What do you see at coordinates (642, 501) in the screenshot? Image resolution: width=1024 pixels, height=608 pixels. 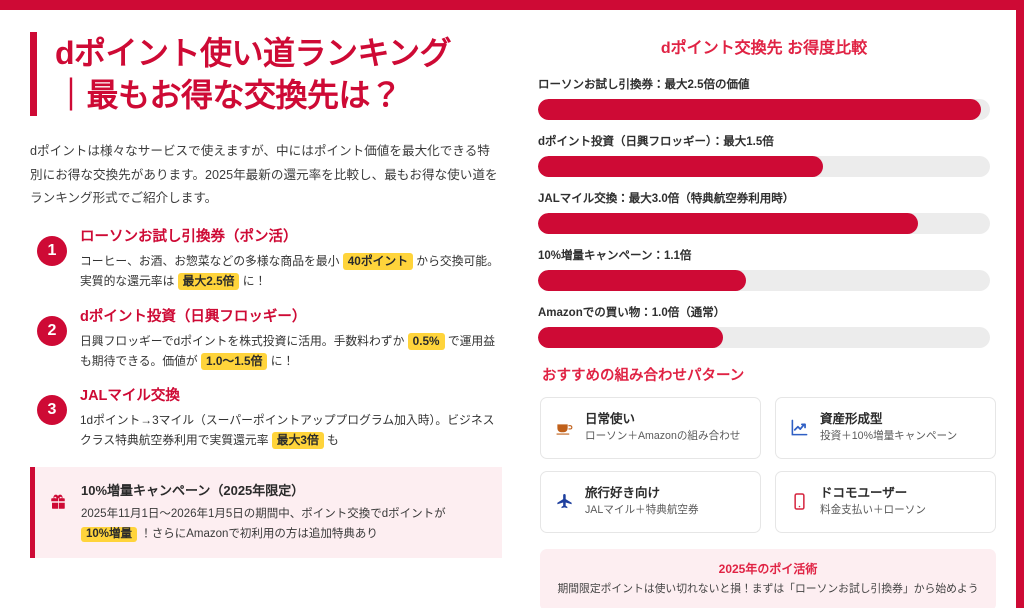 I see `combo-card-travel-text: 旅行好き向け JALマイル＋特典航空券` at bounding box center [642, 501].